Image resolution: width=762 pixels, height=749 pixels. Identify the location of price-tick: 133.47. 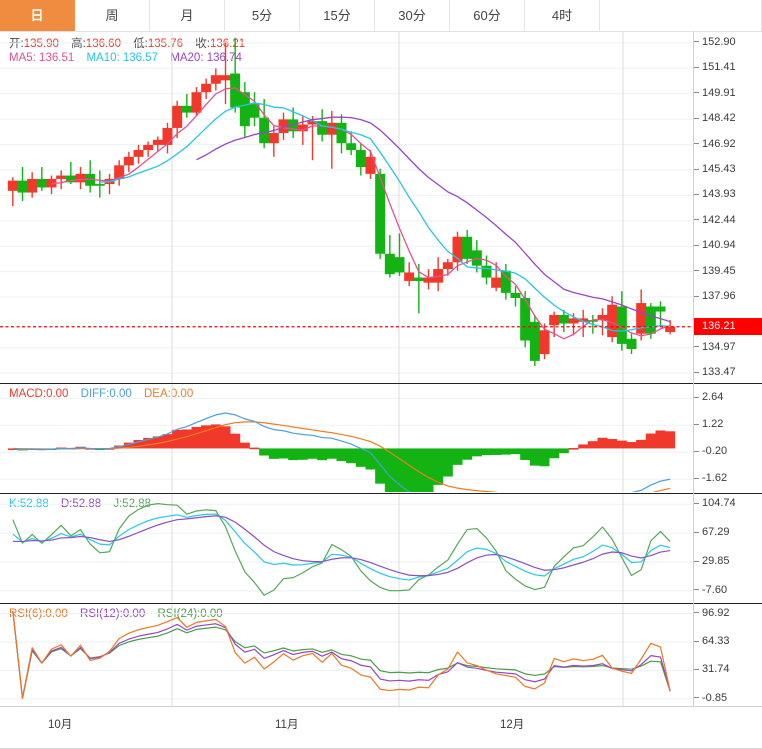
(715, 372).